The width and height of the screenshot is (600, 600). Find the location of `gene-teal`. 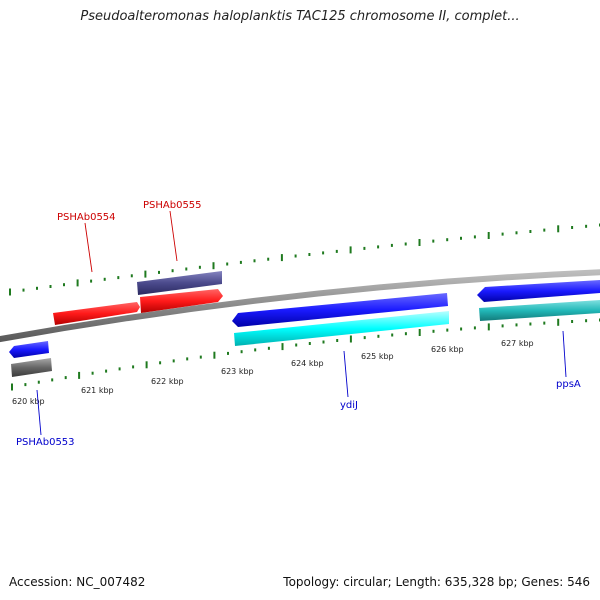

gene-teal is located at coordinates (539, 310).